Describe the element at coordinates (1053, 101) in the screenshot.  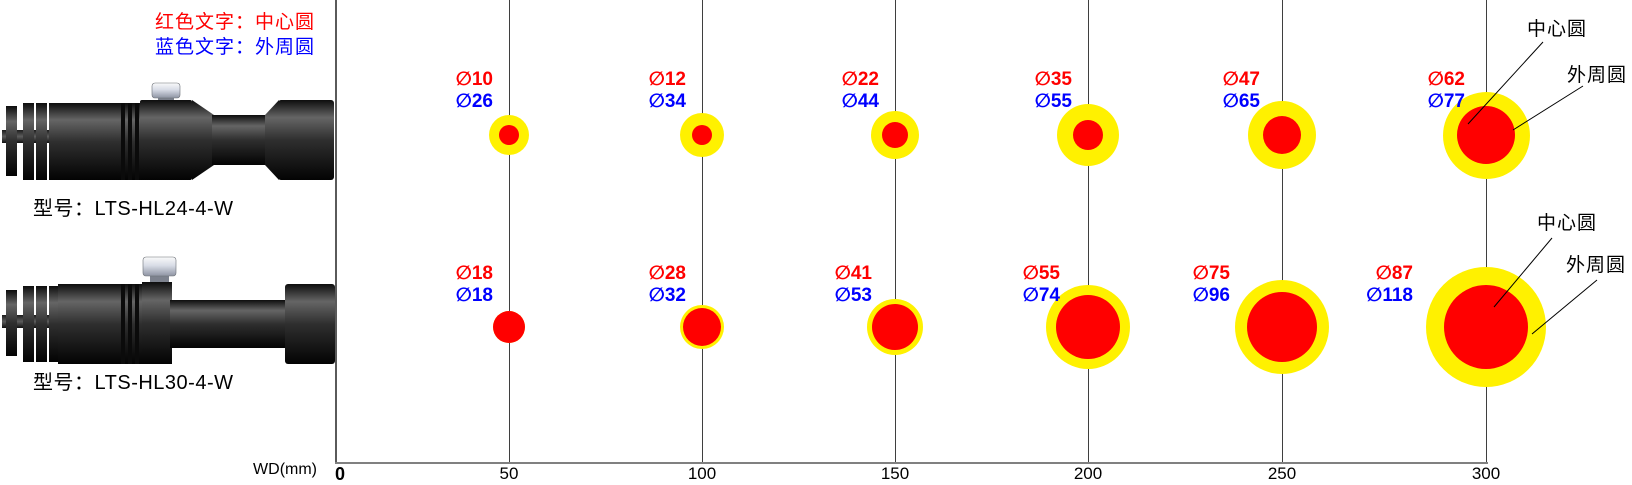
I see `outer-diameter-value: ∅55` at that location.